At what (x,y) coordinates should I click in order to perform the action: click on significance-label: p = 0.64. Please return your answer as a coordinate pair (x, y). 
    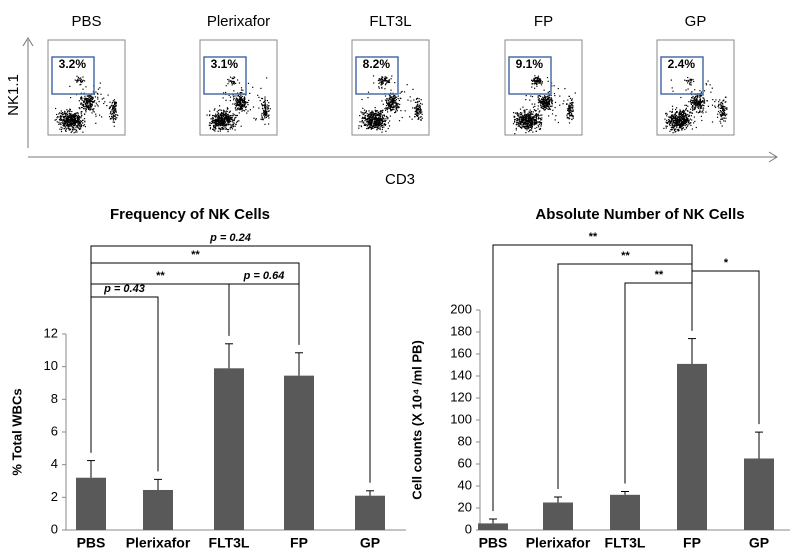
    Looking at the image, I should click on (264, 276).